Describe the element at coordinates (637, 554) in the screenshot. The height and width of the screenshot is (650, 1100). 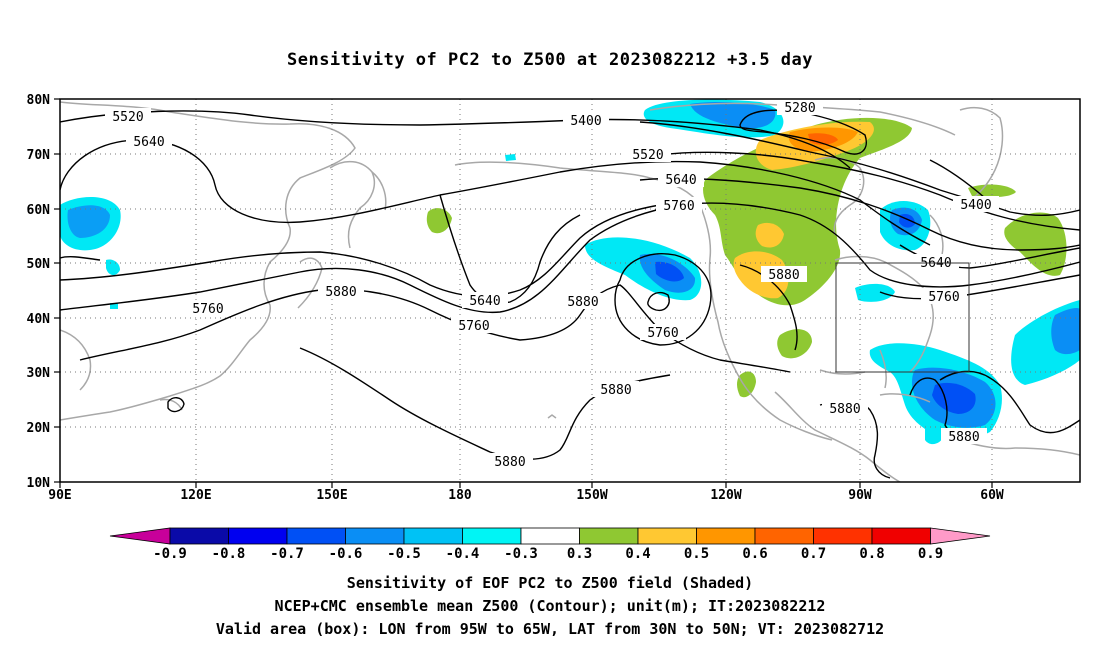
I see `colorbar-label-9: 0.4` at that location.